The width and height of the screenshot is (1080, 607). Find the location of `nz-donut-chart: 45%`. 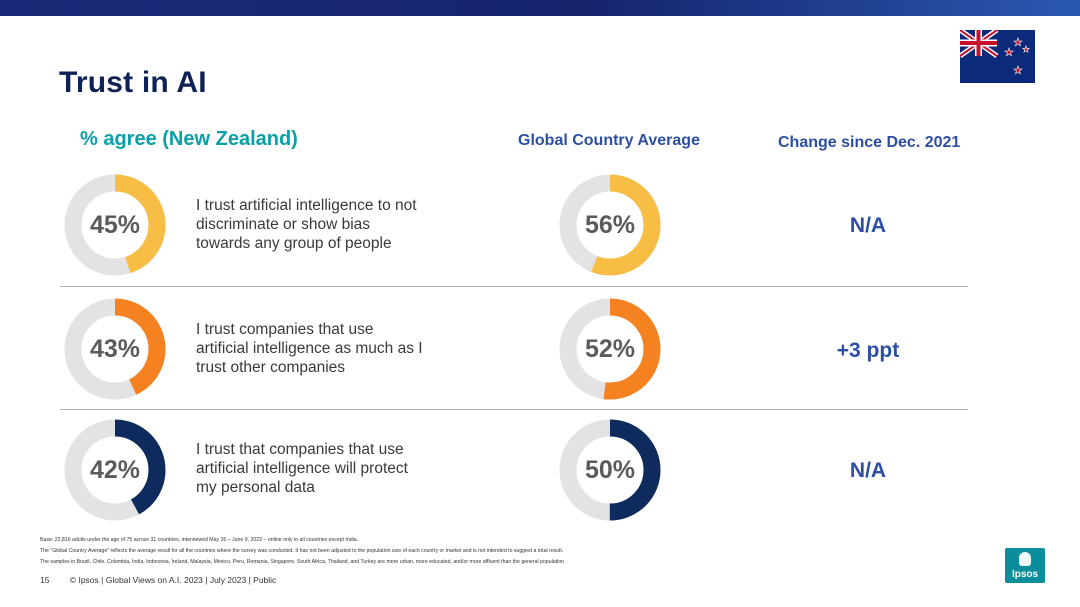

nz-donut-chart: 45% is located at coordinates (115, 225).